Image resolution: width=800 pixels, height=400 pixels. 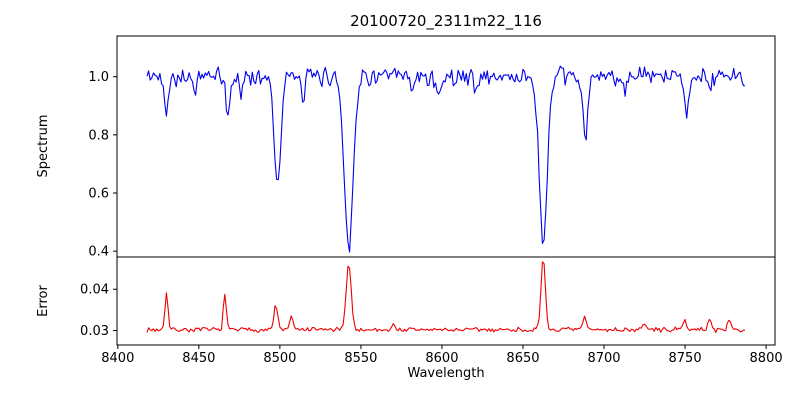 I want to click on x-tick-label: 8550, so click(x=360, y=358).